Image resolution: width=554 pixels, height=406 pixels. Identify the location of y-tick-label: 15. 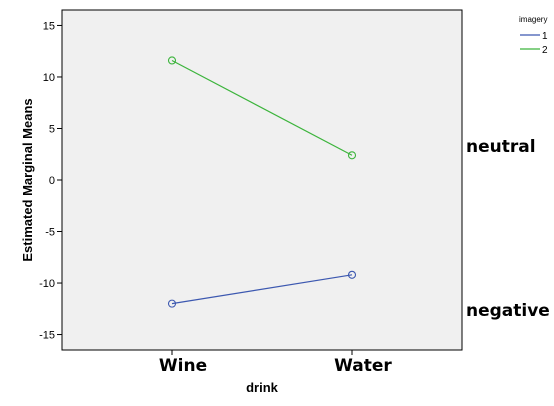
(49, 26).